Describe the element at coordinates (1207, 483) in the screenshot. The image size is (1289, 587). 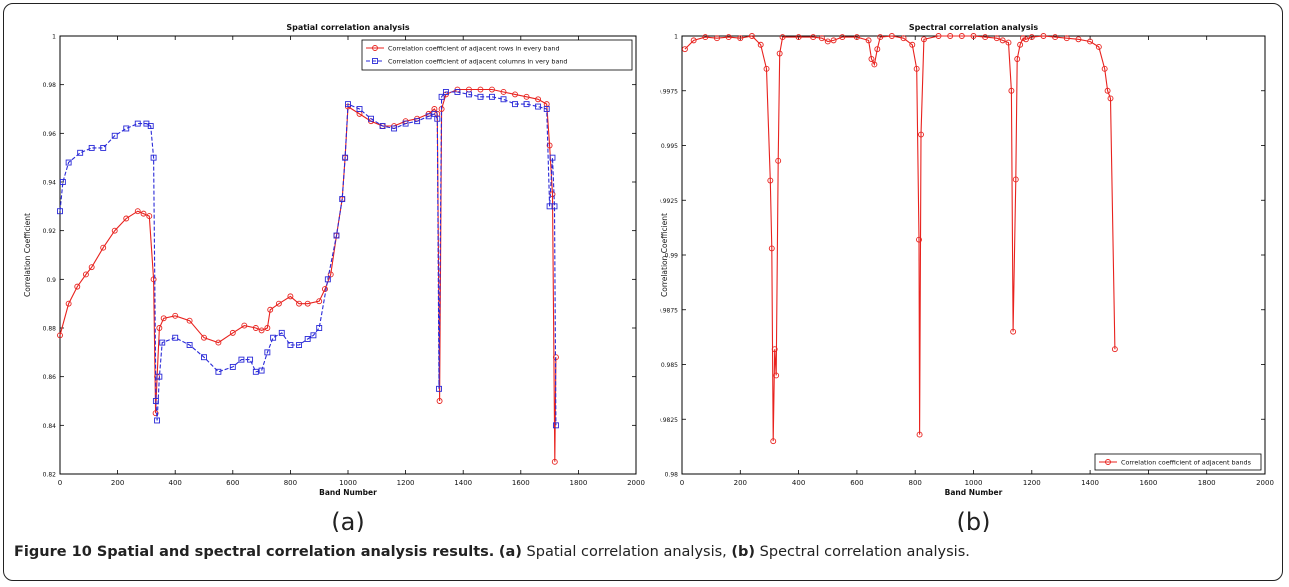
I see `x-tick-label: 1800` at that location.